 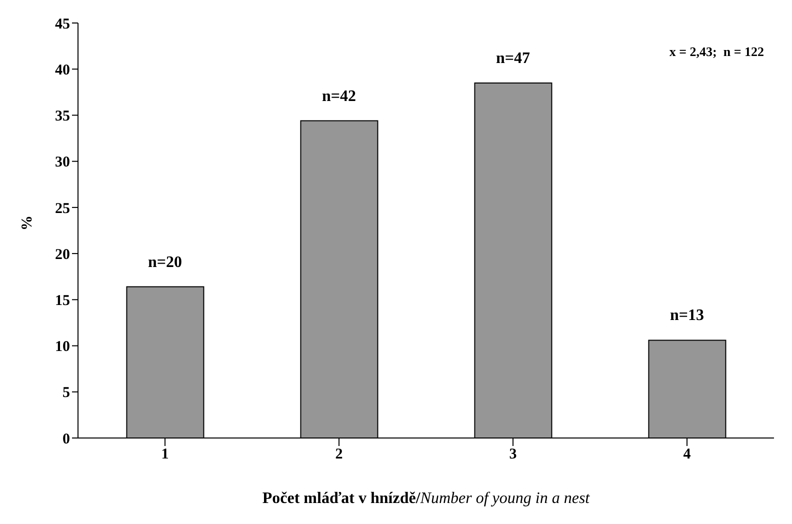 What do you see at coordinates (513, 58) in the screenshot?
I see `annotation: n=47` at bounding box center [513, 58].